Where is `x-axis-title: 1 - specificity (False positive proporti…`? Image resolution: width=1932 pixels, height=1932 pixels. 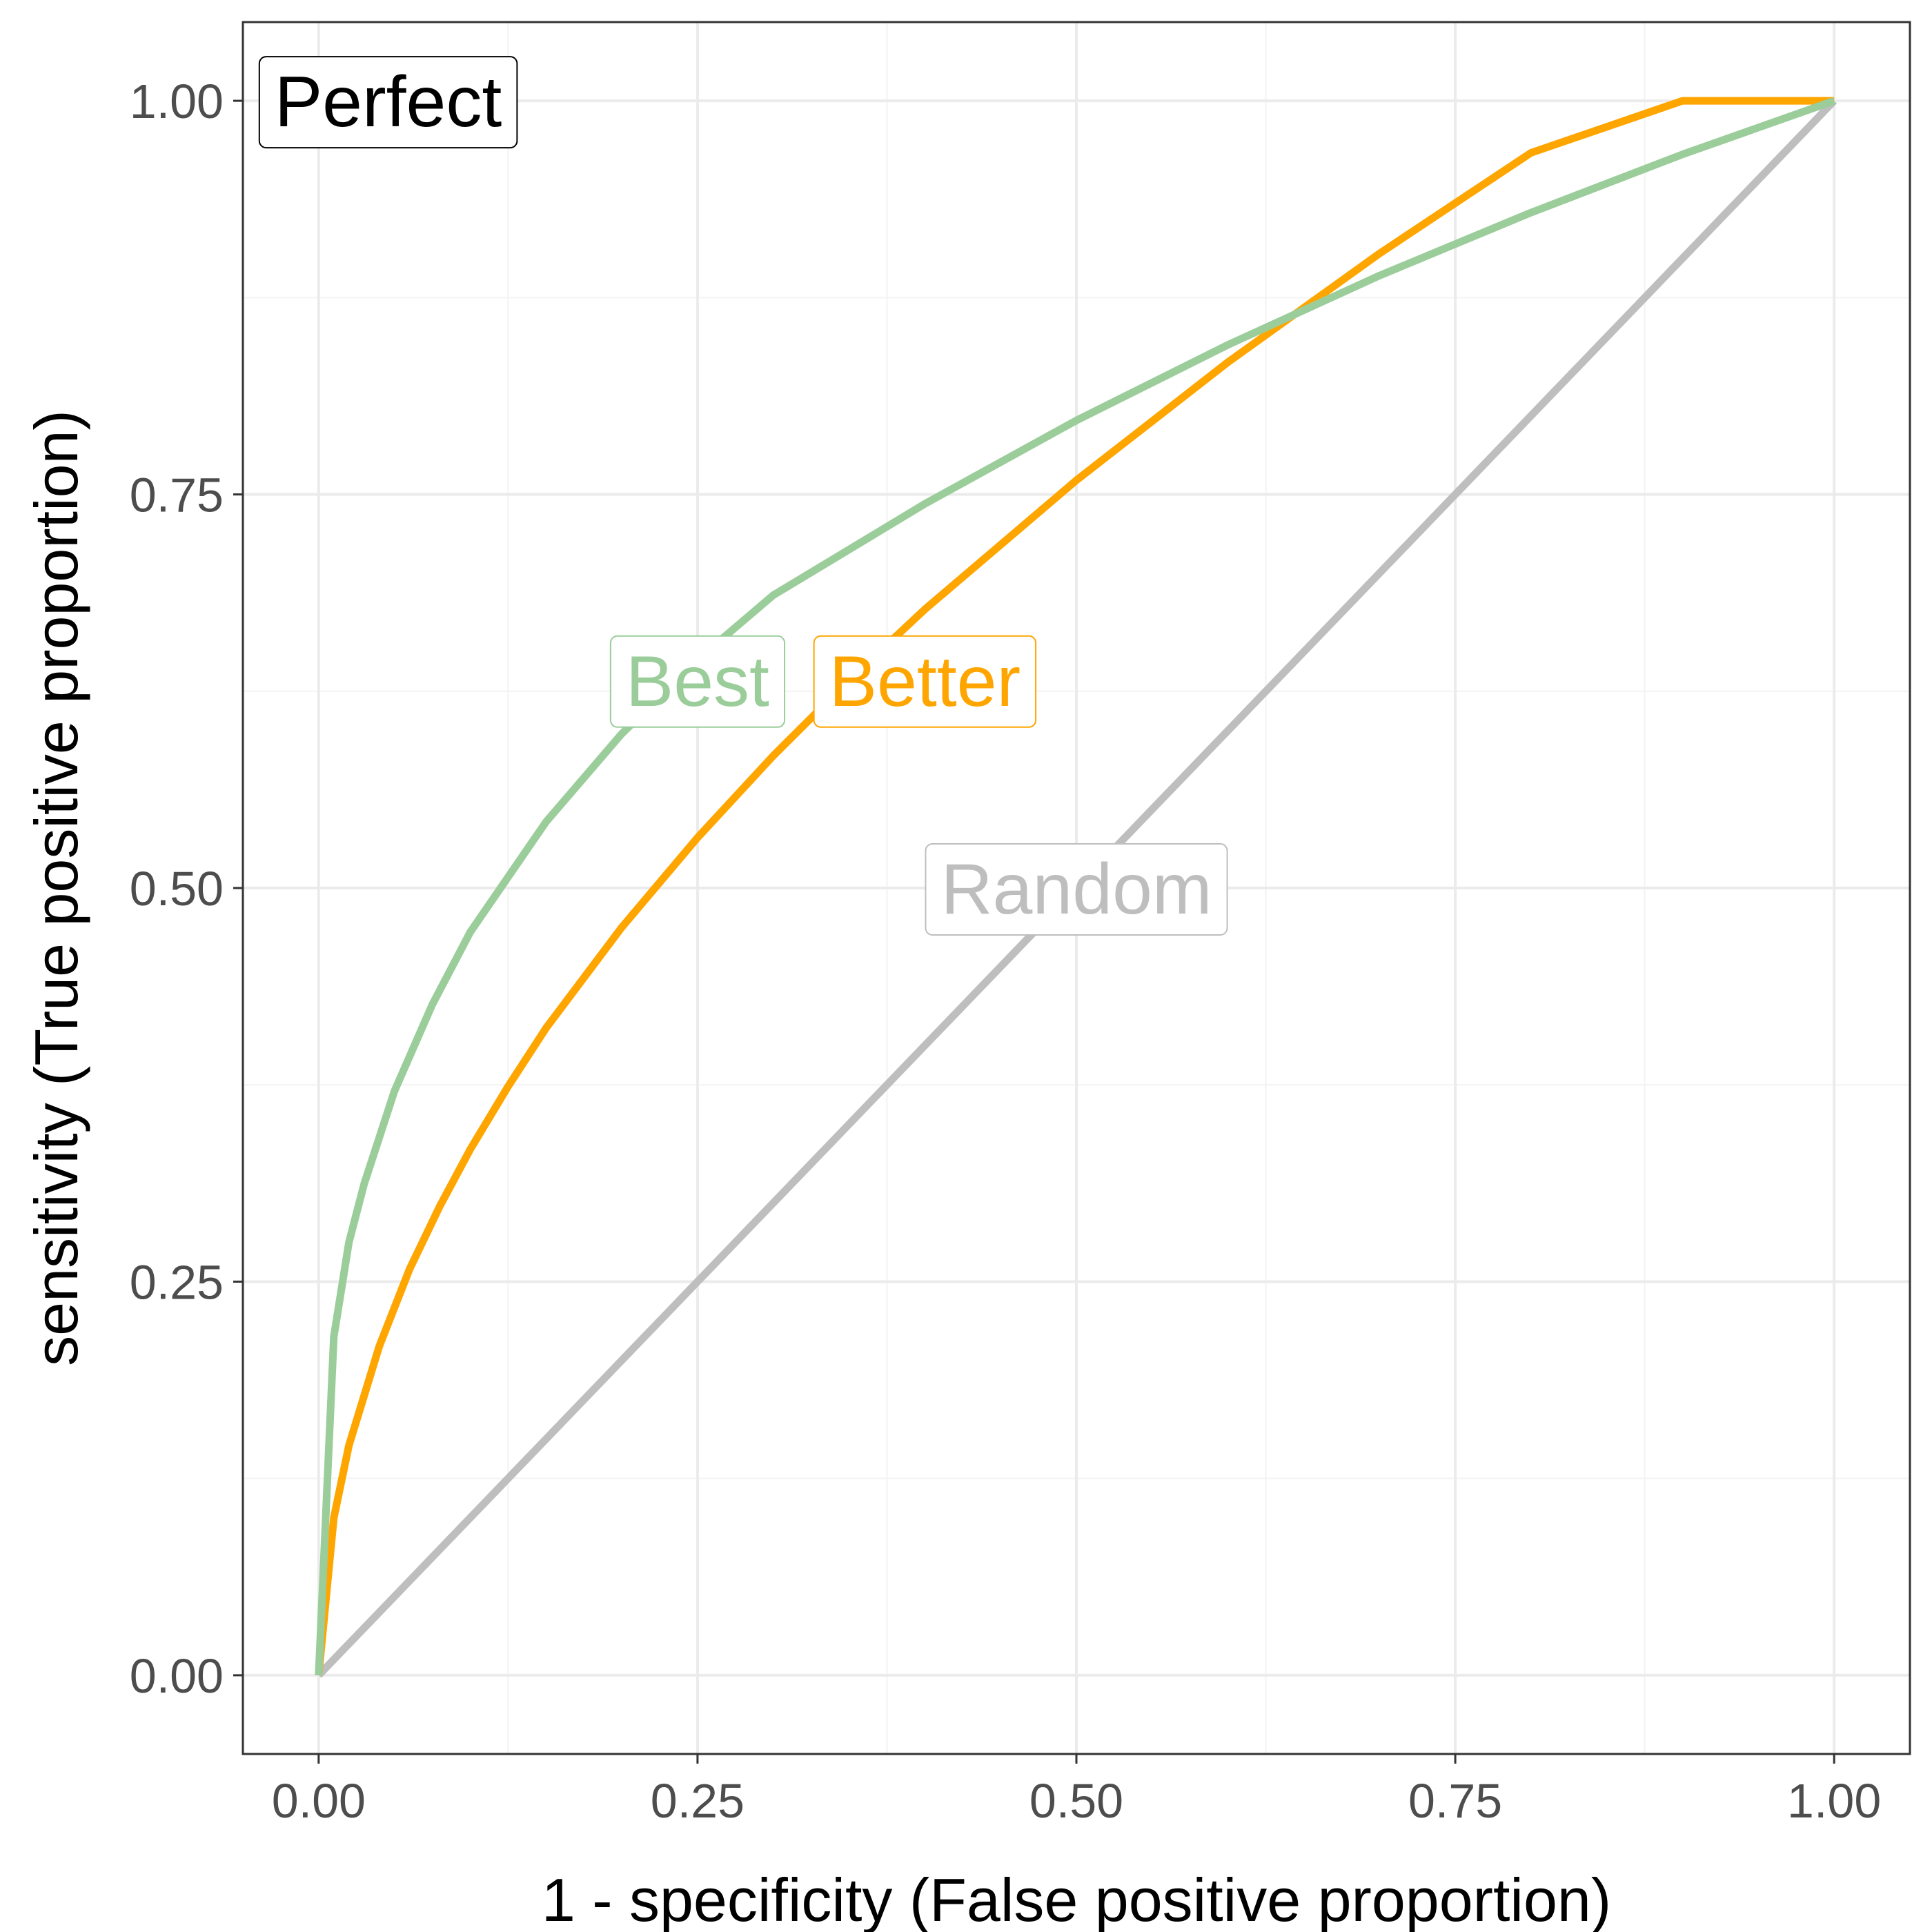 x-axis-title: 1 - specificity (False positive proporti… is located at coordinates (1076, 1899).